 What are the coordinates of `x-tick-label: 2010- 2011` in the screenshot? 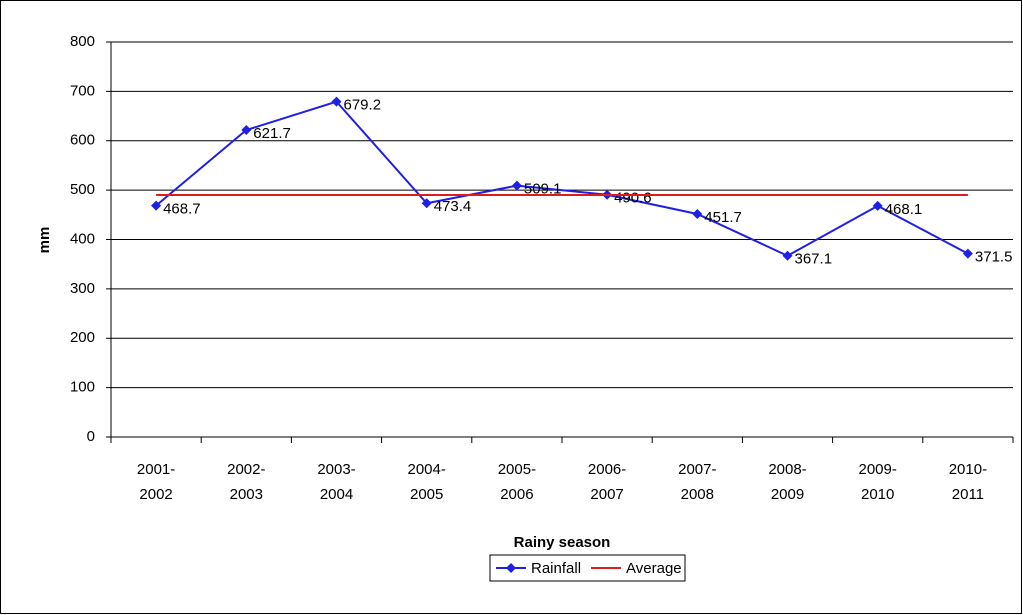 It's located at (968, 482).